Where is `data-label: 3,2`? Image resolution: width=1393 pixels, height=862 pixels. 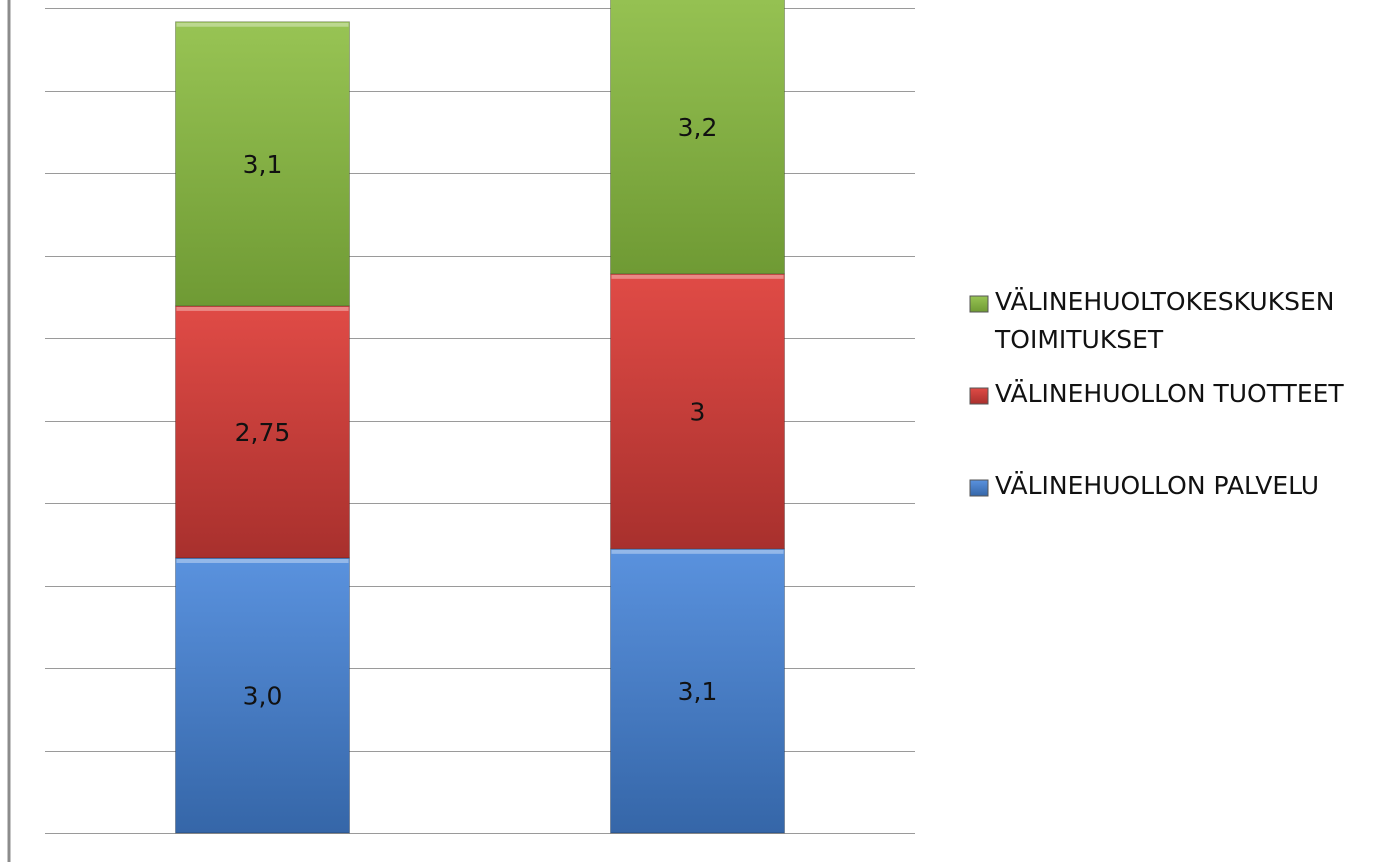 data-label: 3,2 is located at coordinates (698, 127).